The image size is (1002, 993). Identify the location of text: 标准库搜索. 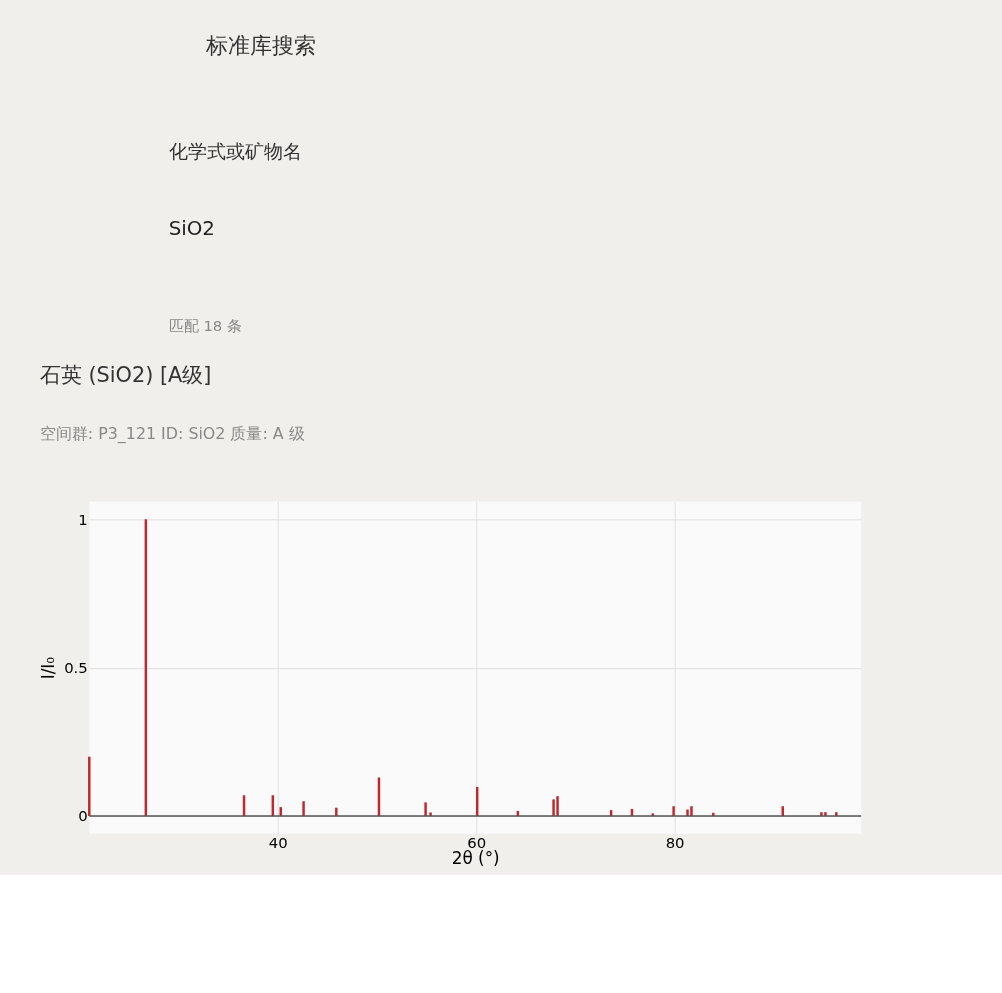
(261, 46).